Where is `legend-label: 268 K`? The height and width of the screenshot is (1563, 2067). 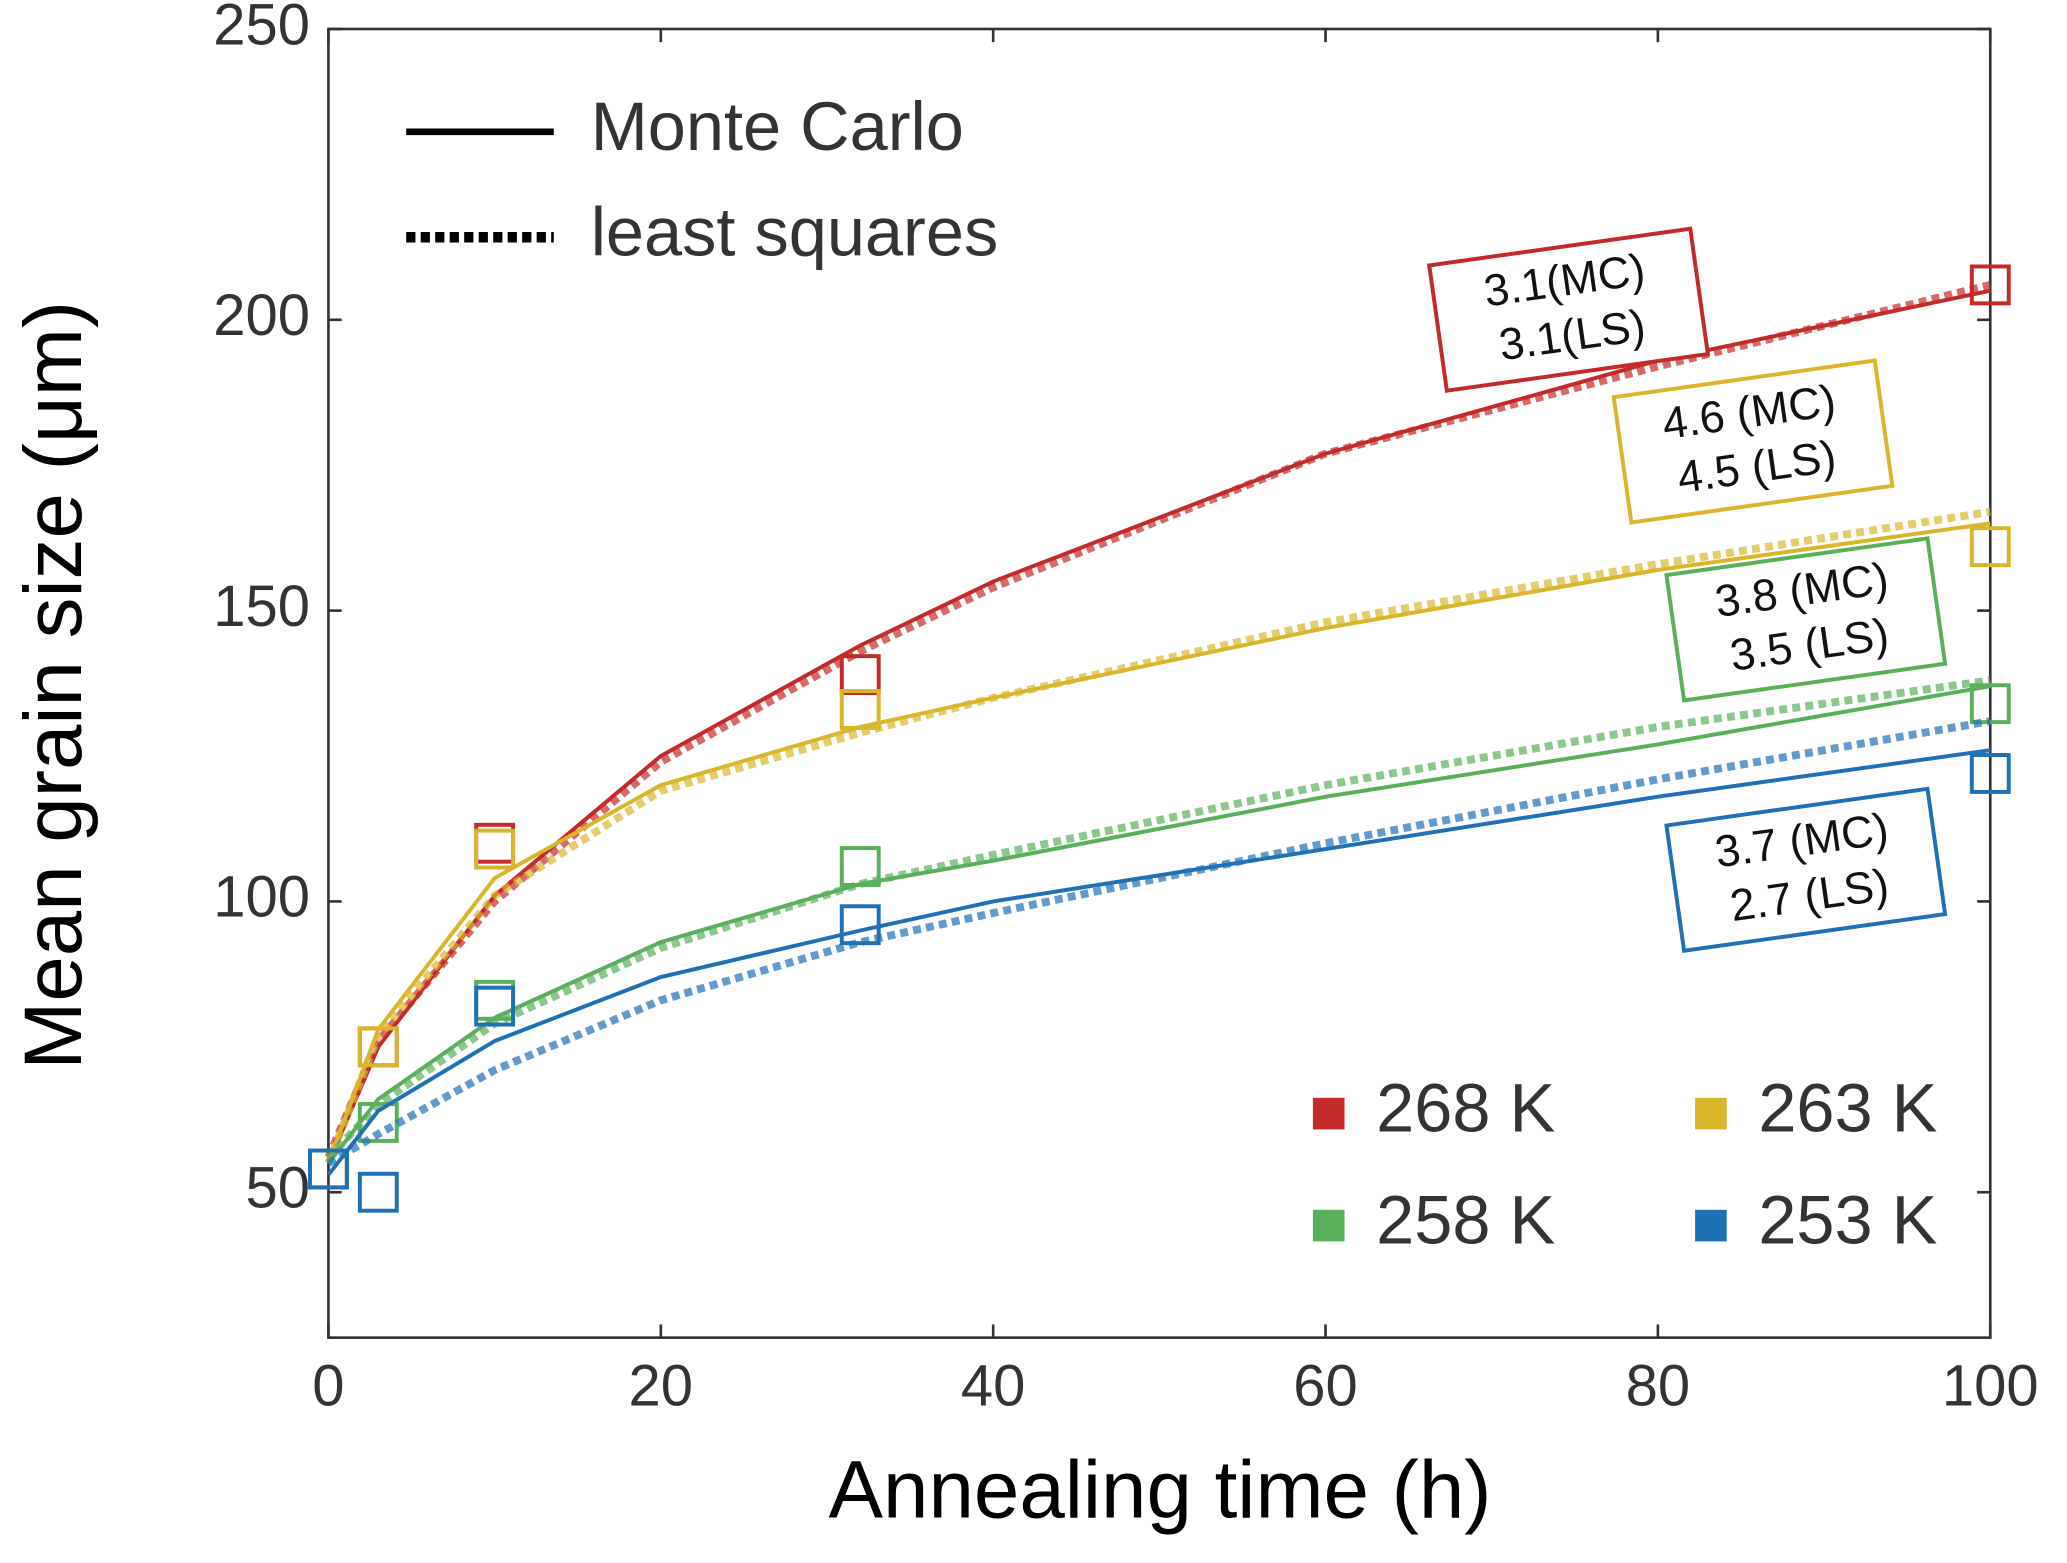
legend-label: 268 K is located at coordinates (1465, 1108).